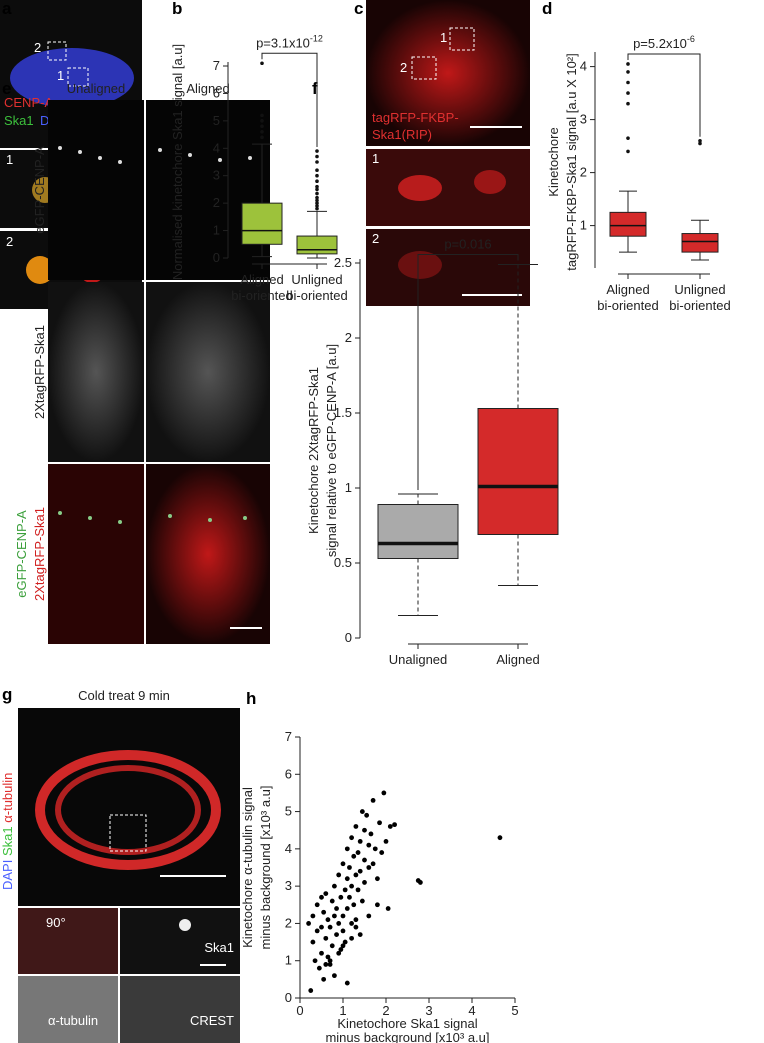 This screenshot has height=1043, width=764. Describe the element at coordinates (553, 161) in the screenshot. I see `y-axis-label: Kinetochore` at that location.